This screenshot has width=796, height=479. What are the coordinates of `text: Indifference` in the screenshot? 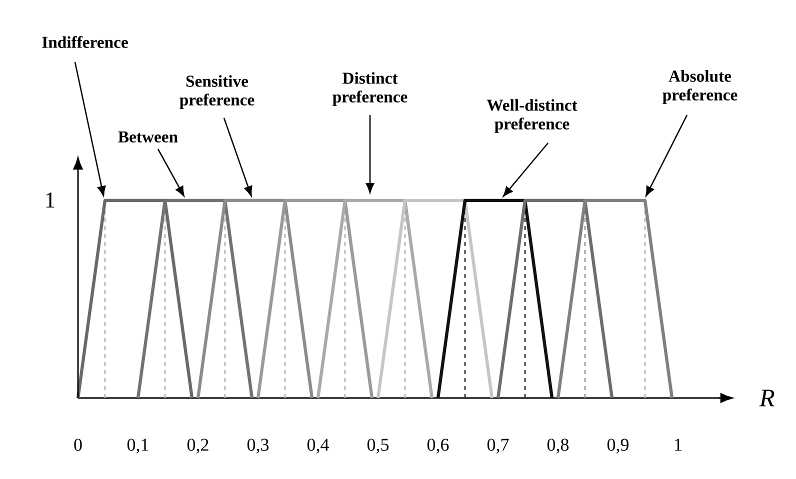 It's located at (85, 42).